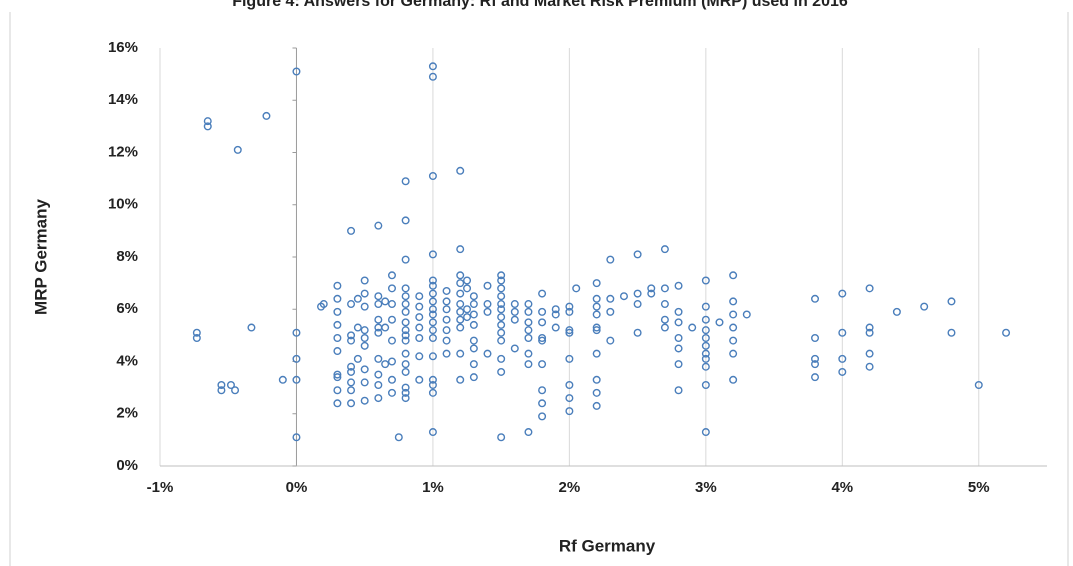 The image size is (1073, 566). I want to click on x-tick-label: 1%, so click(433, 487).